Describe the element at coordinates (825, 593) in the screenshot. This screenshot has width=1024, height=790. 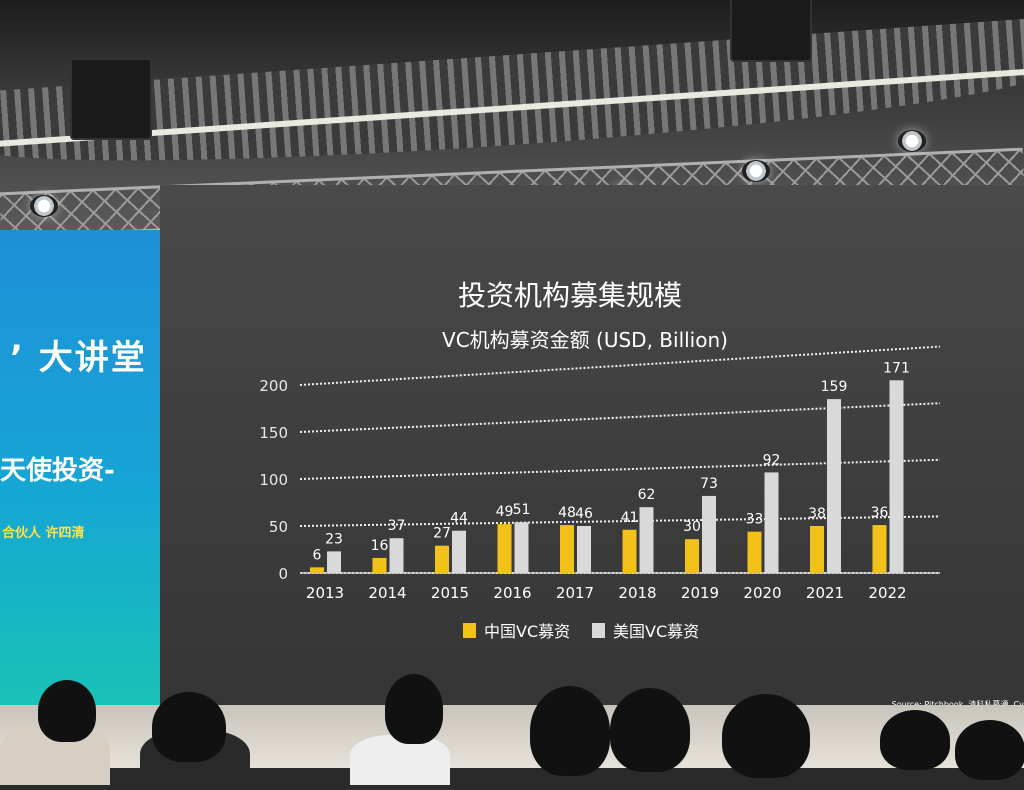
I see `x-tick-label: 2021` at that location.